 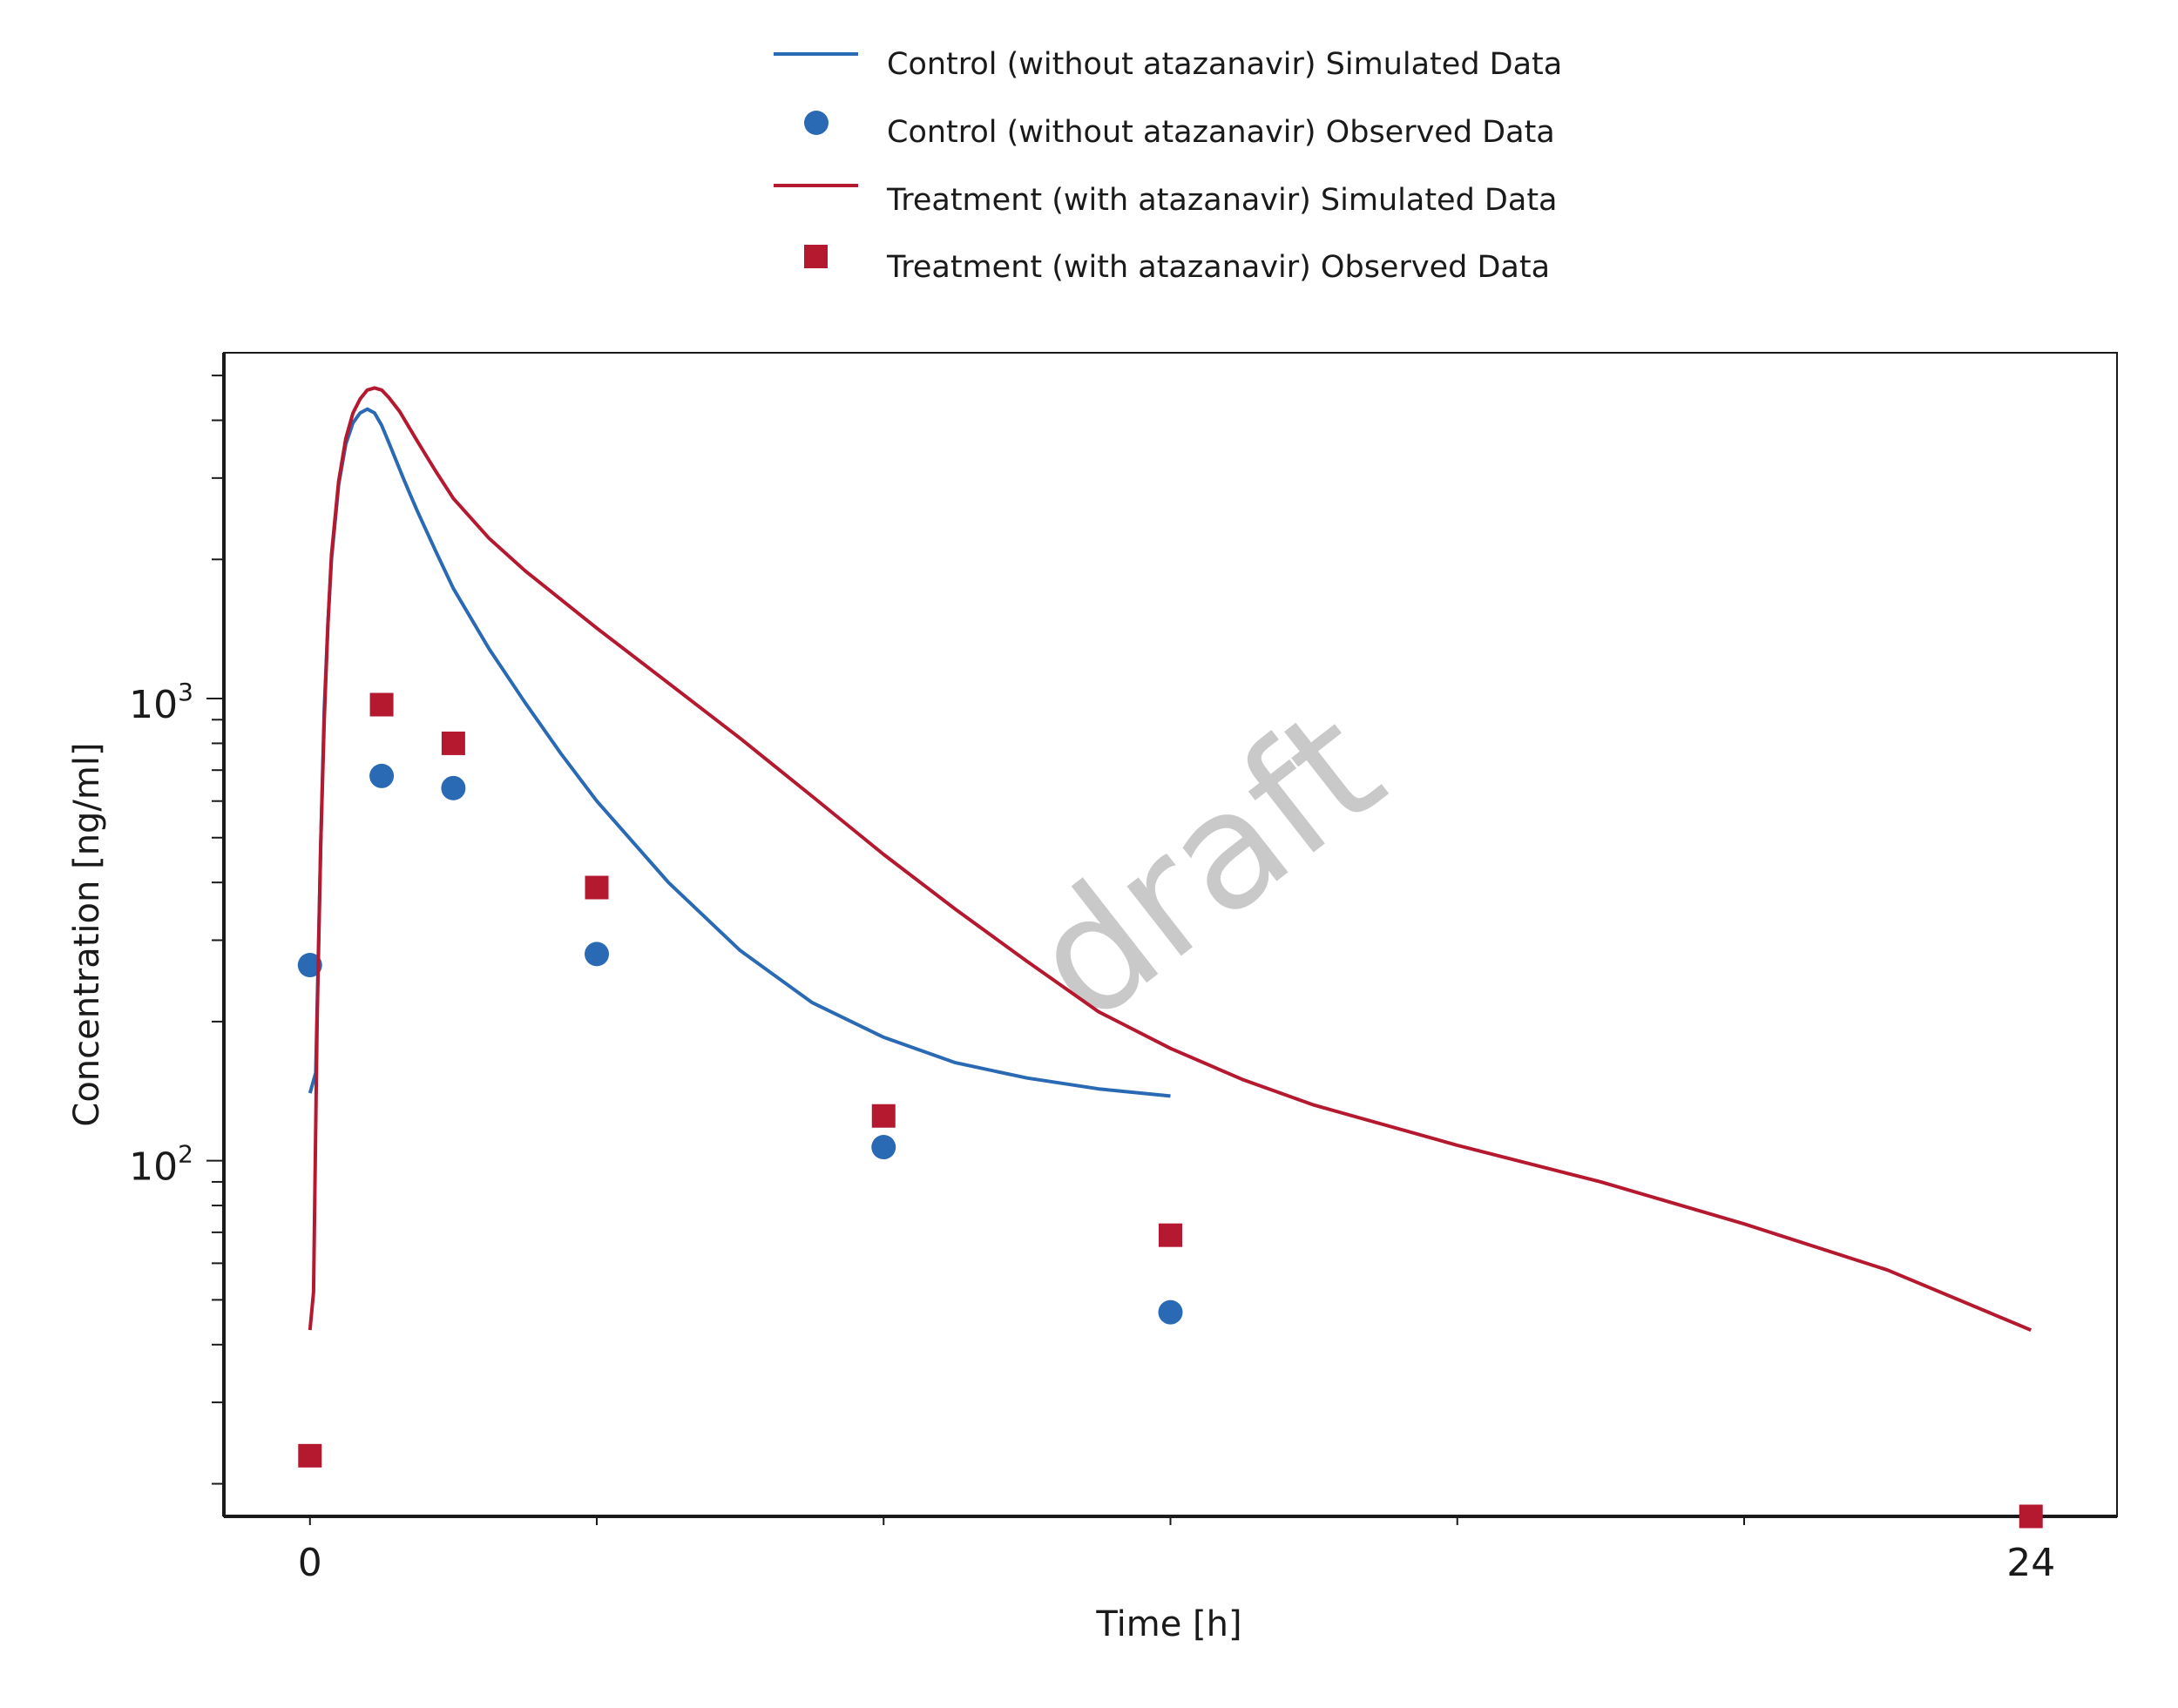 I want to click on watermark: draft, so click(x=1206, y=865).